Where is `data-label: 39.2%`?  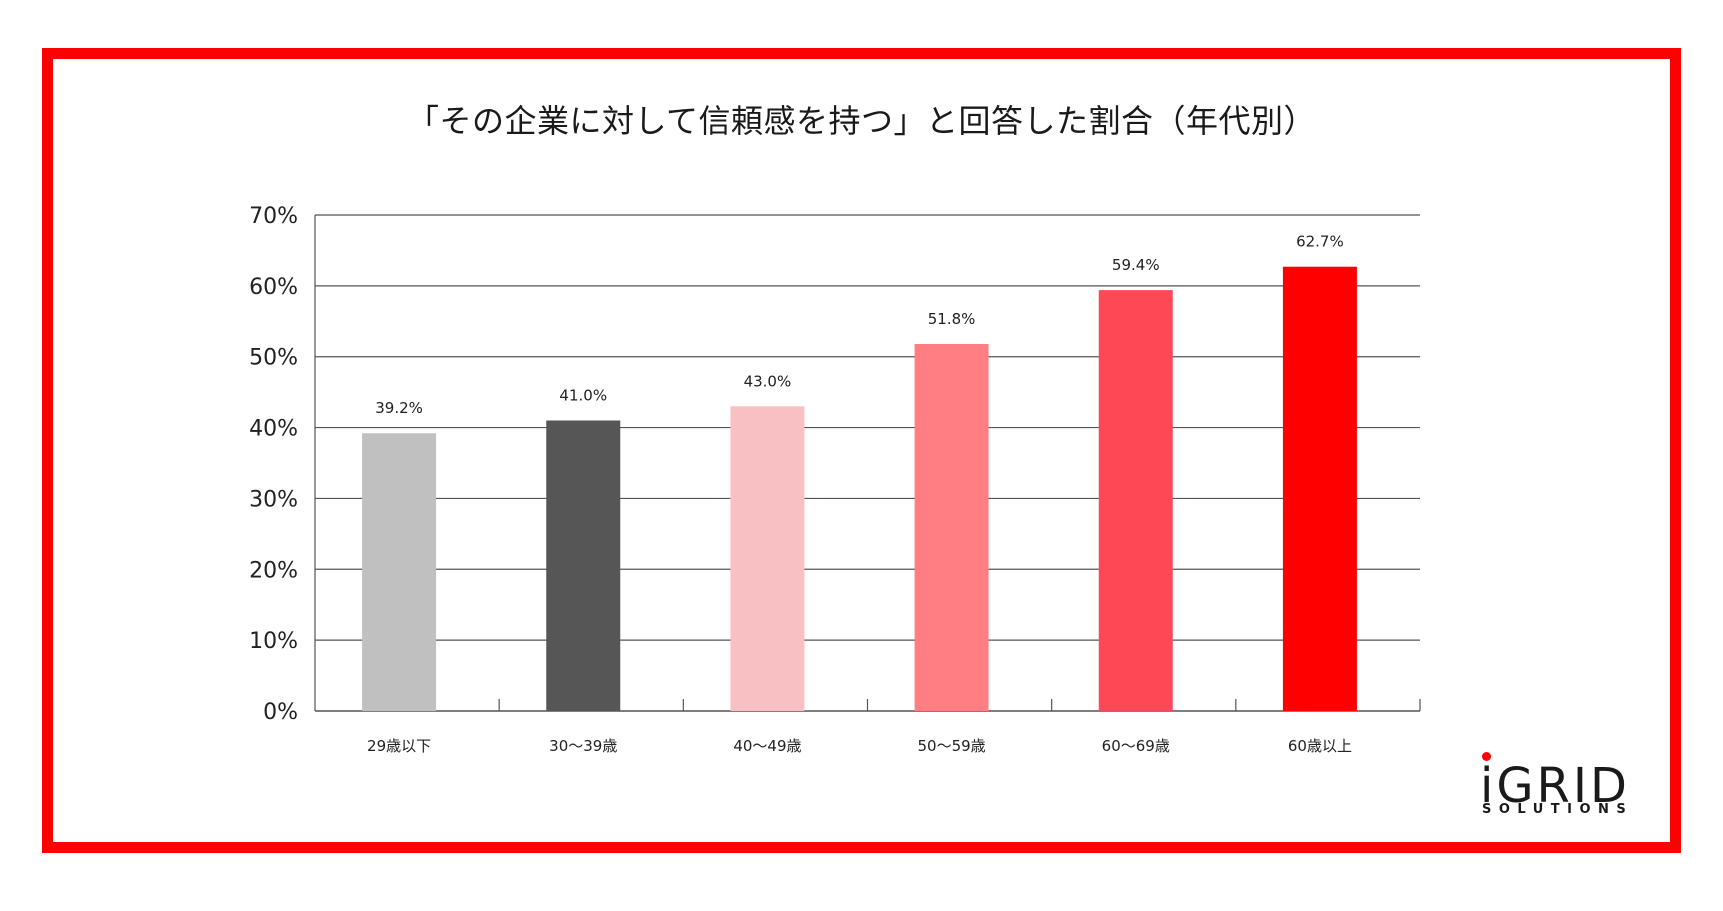 data-label: 39.2% is located at coordinates (399, 408).